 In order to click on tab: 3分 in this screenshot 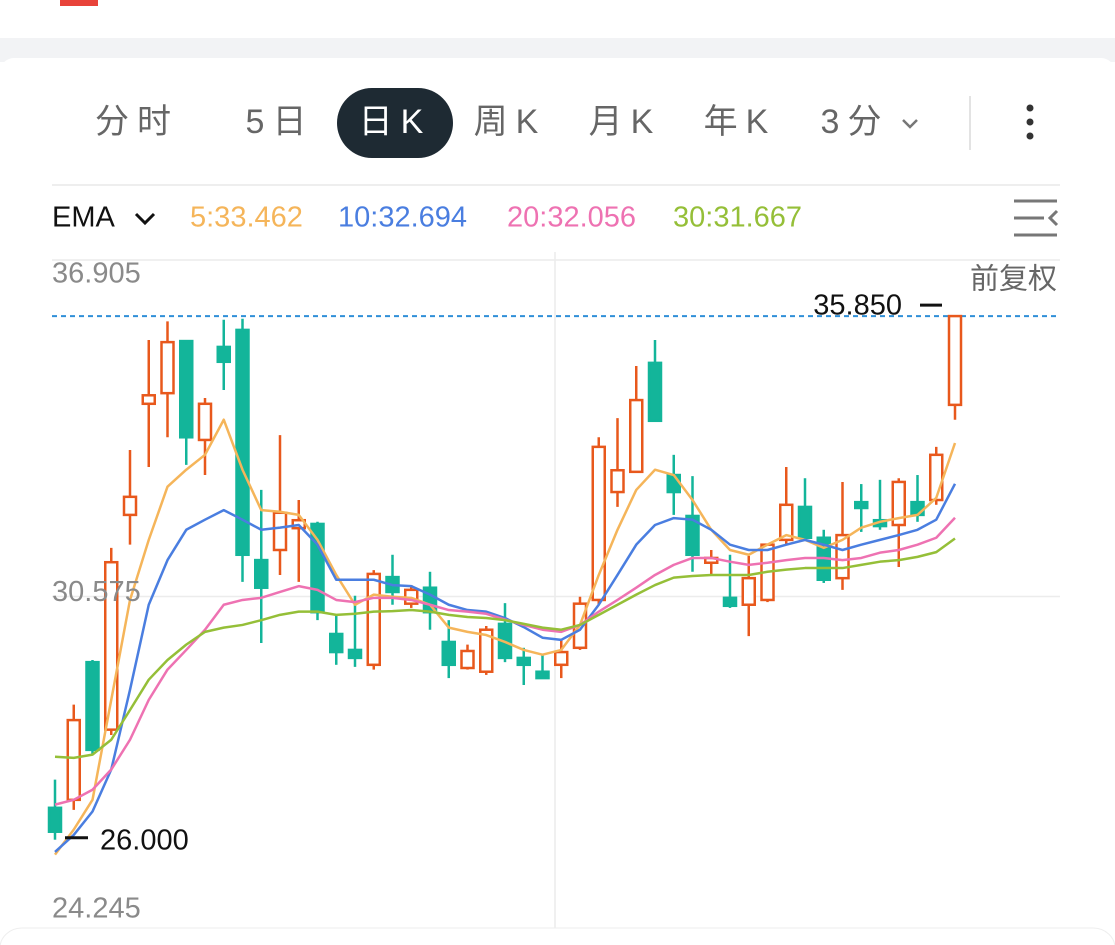, I will do `click(855, 122)`.